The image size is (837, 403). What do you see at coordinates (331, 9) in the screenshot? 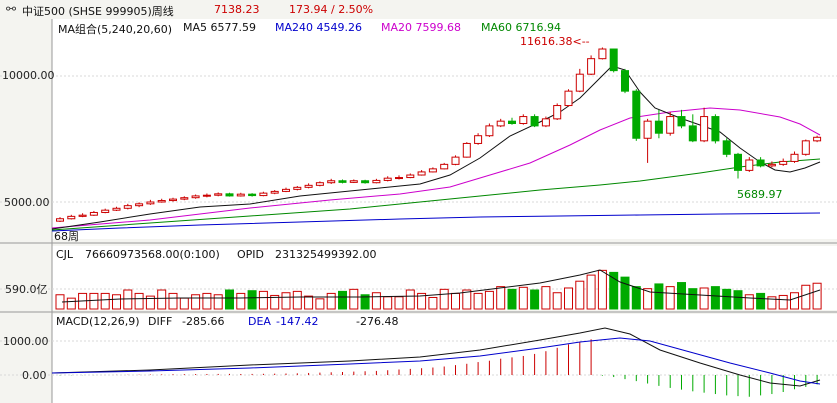
I see `price-change: 173.94 / 2.50%` at bounding box center [331, 9].